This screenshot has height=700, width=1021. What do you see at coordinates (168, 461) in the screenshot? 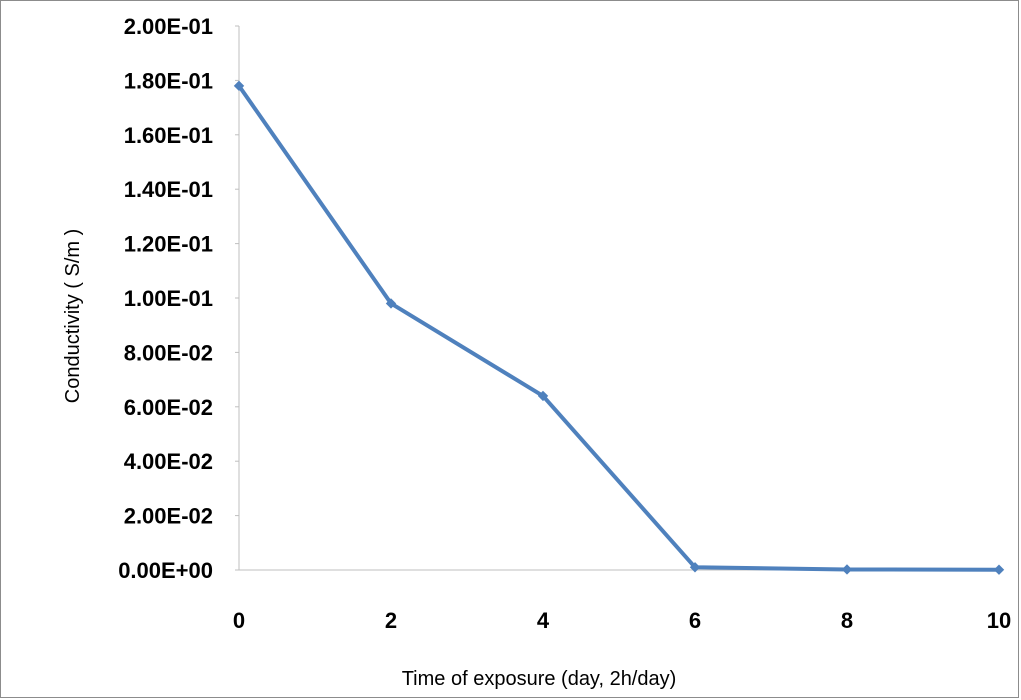
I see `y-tick-label: 4.00E-02` at bounding box center [168, 461].